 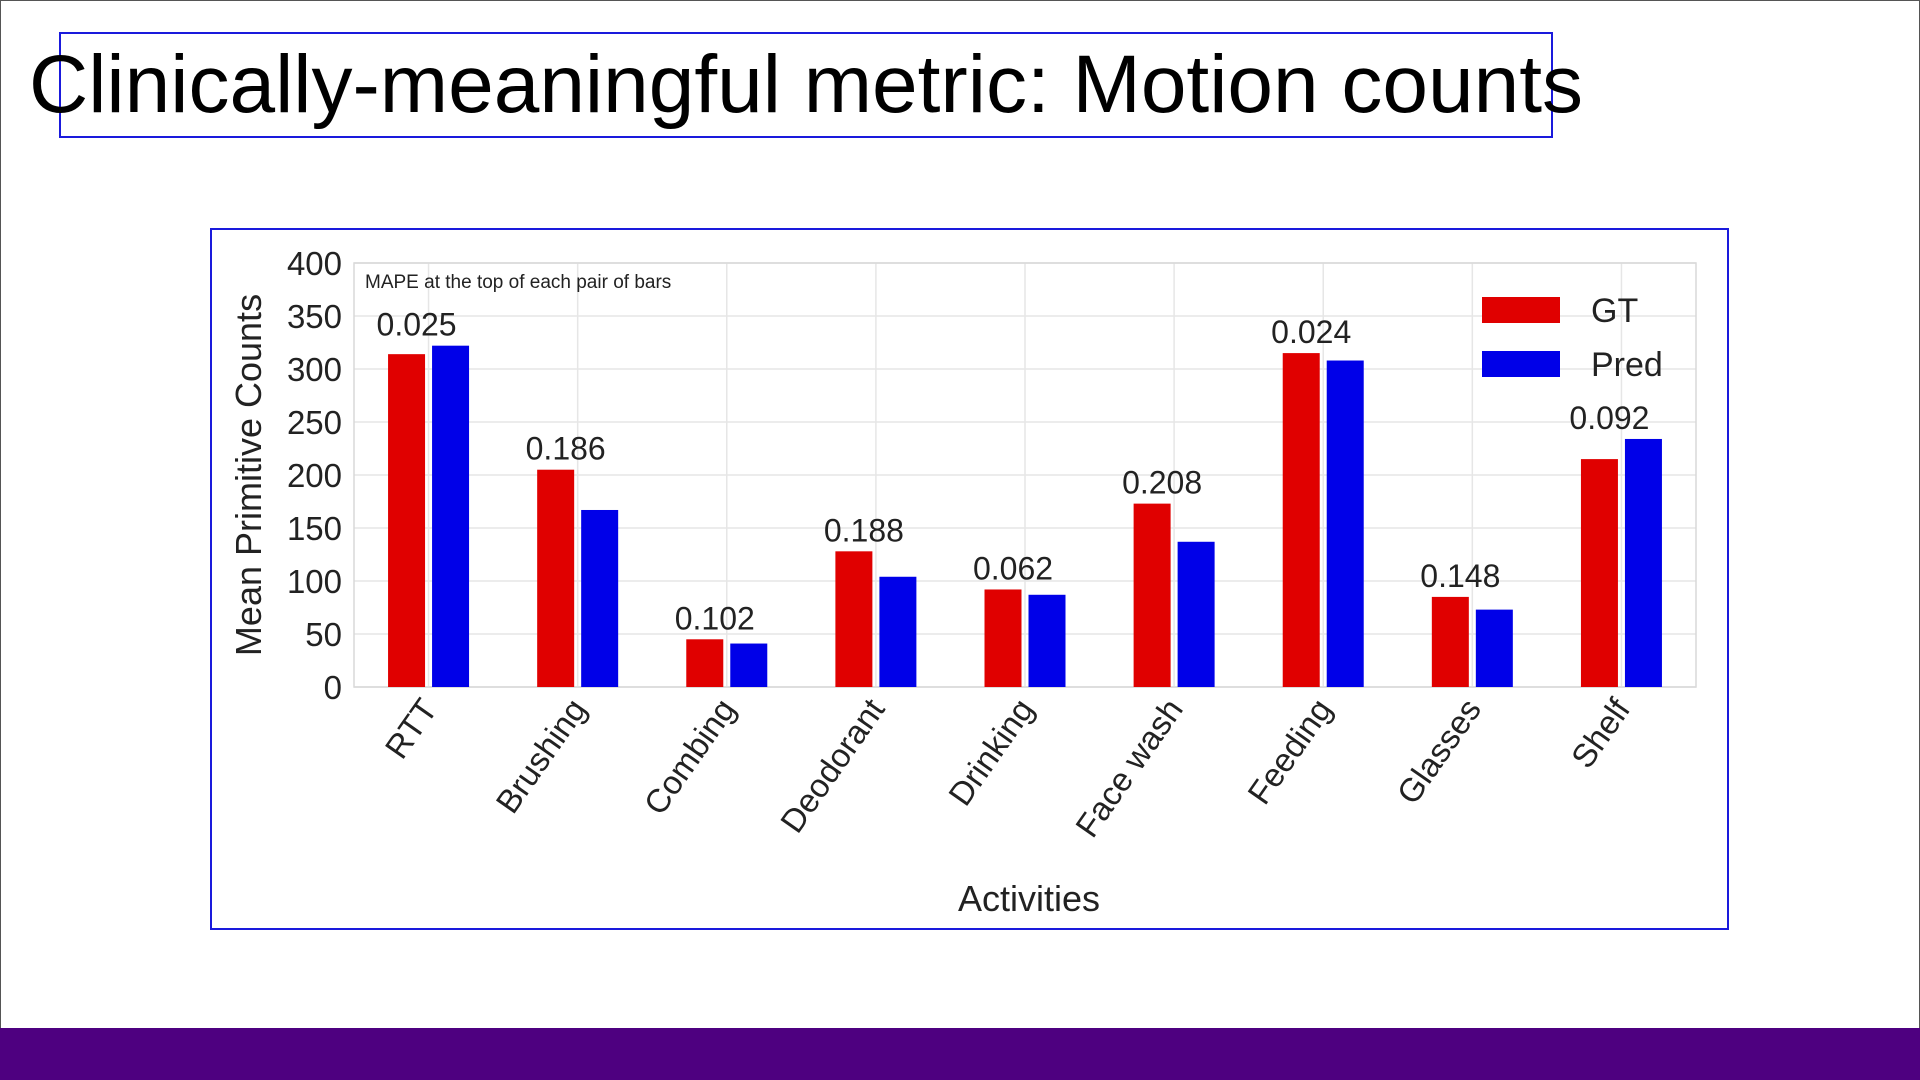 I want to click on bar-gt-feeding, so click(x=1301, y=520).